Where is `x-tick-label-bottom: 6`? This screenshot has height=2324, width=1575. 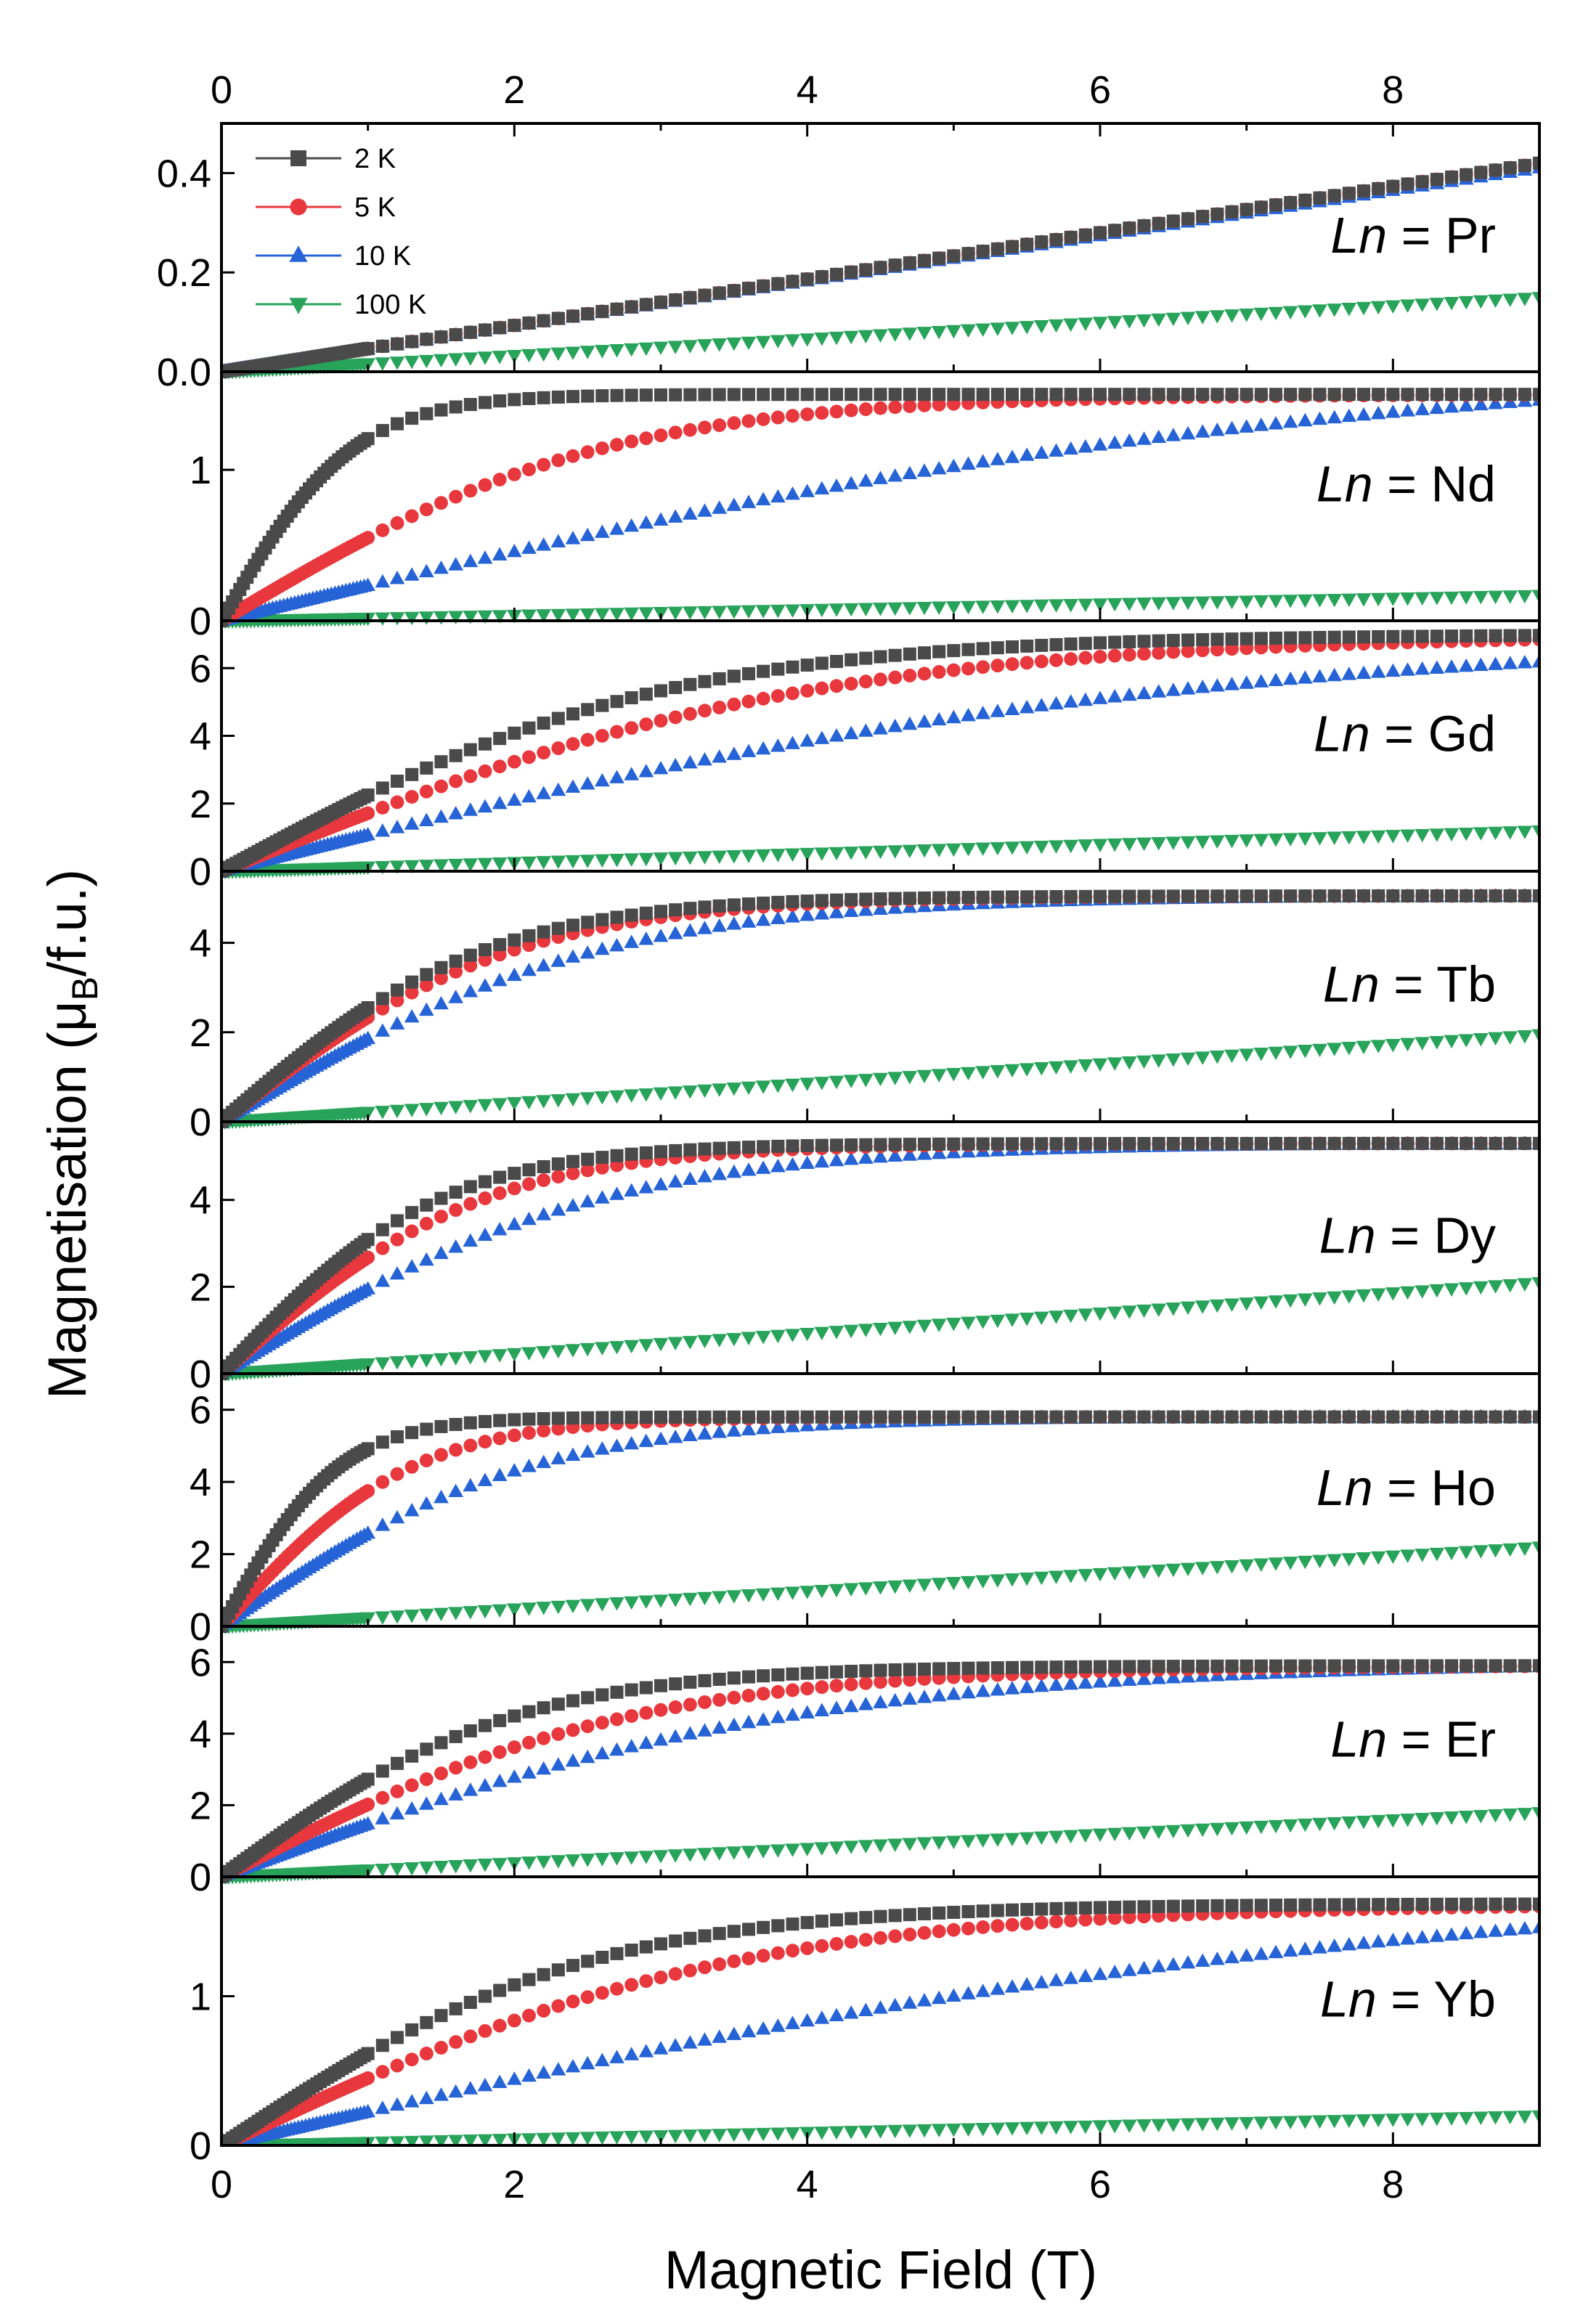 x-tick-label-bottom: 6 is located at coordinates (1100, 2184).